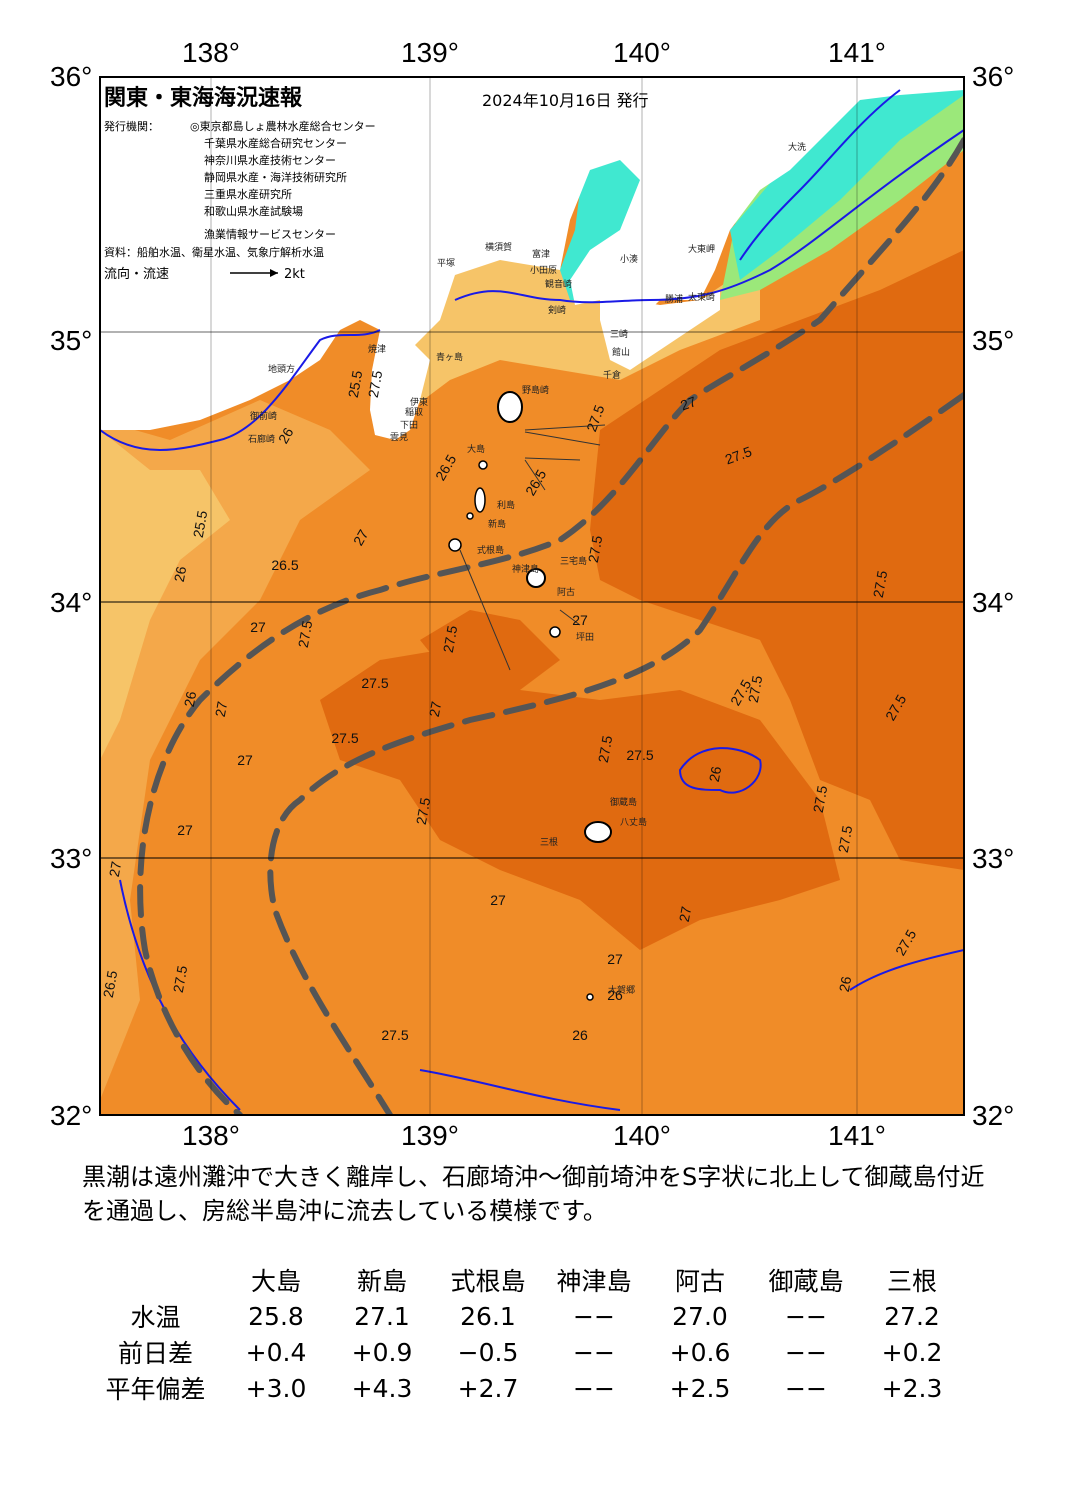  What do you see at coordinates (381, 1281) in the screenshot?
I see `station-header: 新島` at bounding box center [381, 1281].